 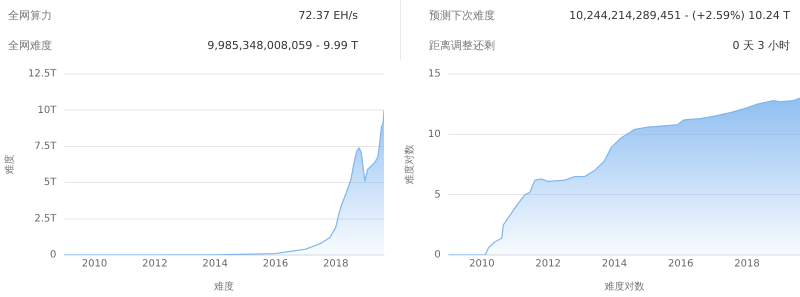 I want to click on y-tick-label: 15, so click(x=434, y=74).